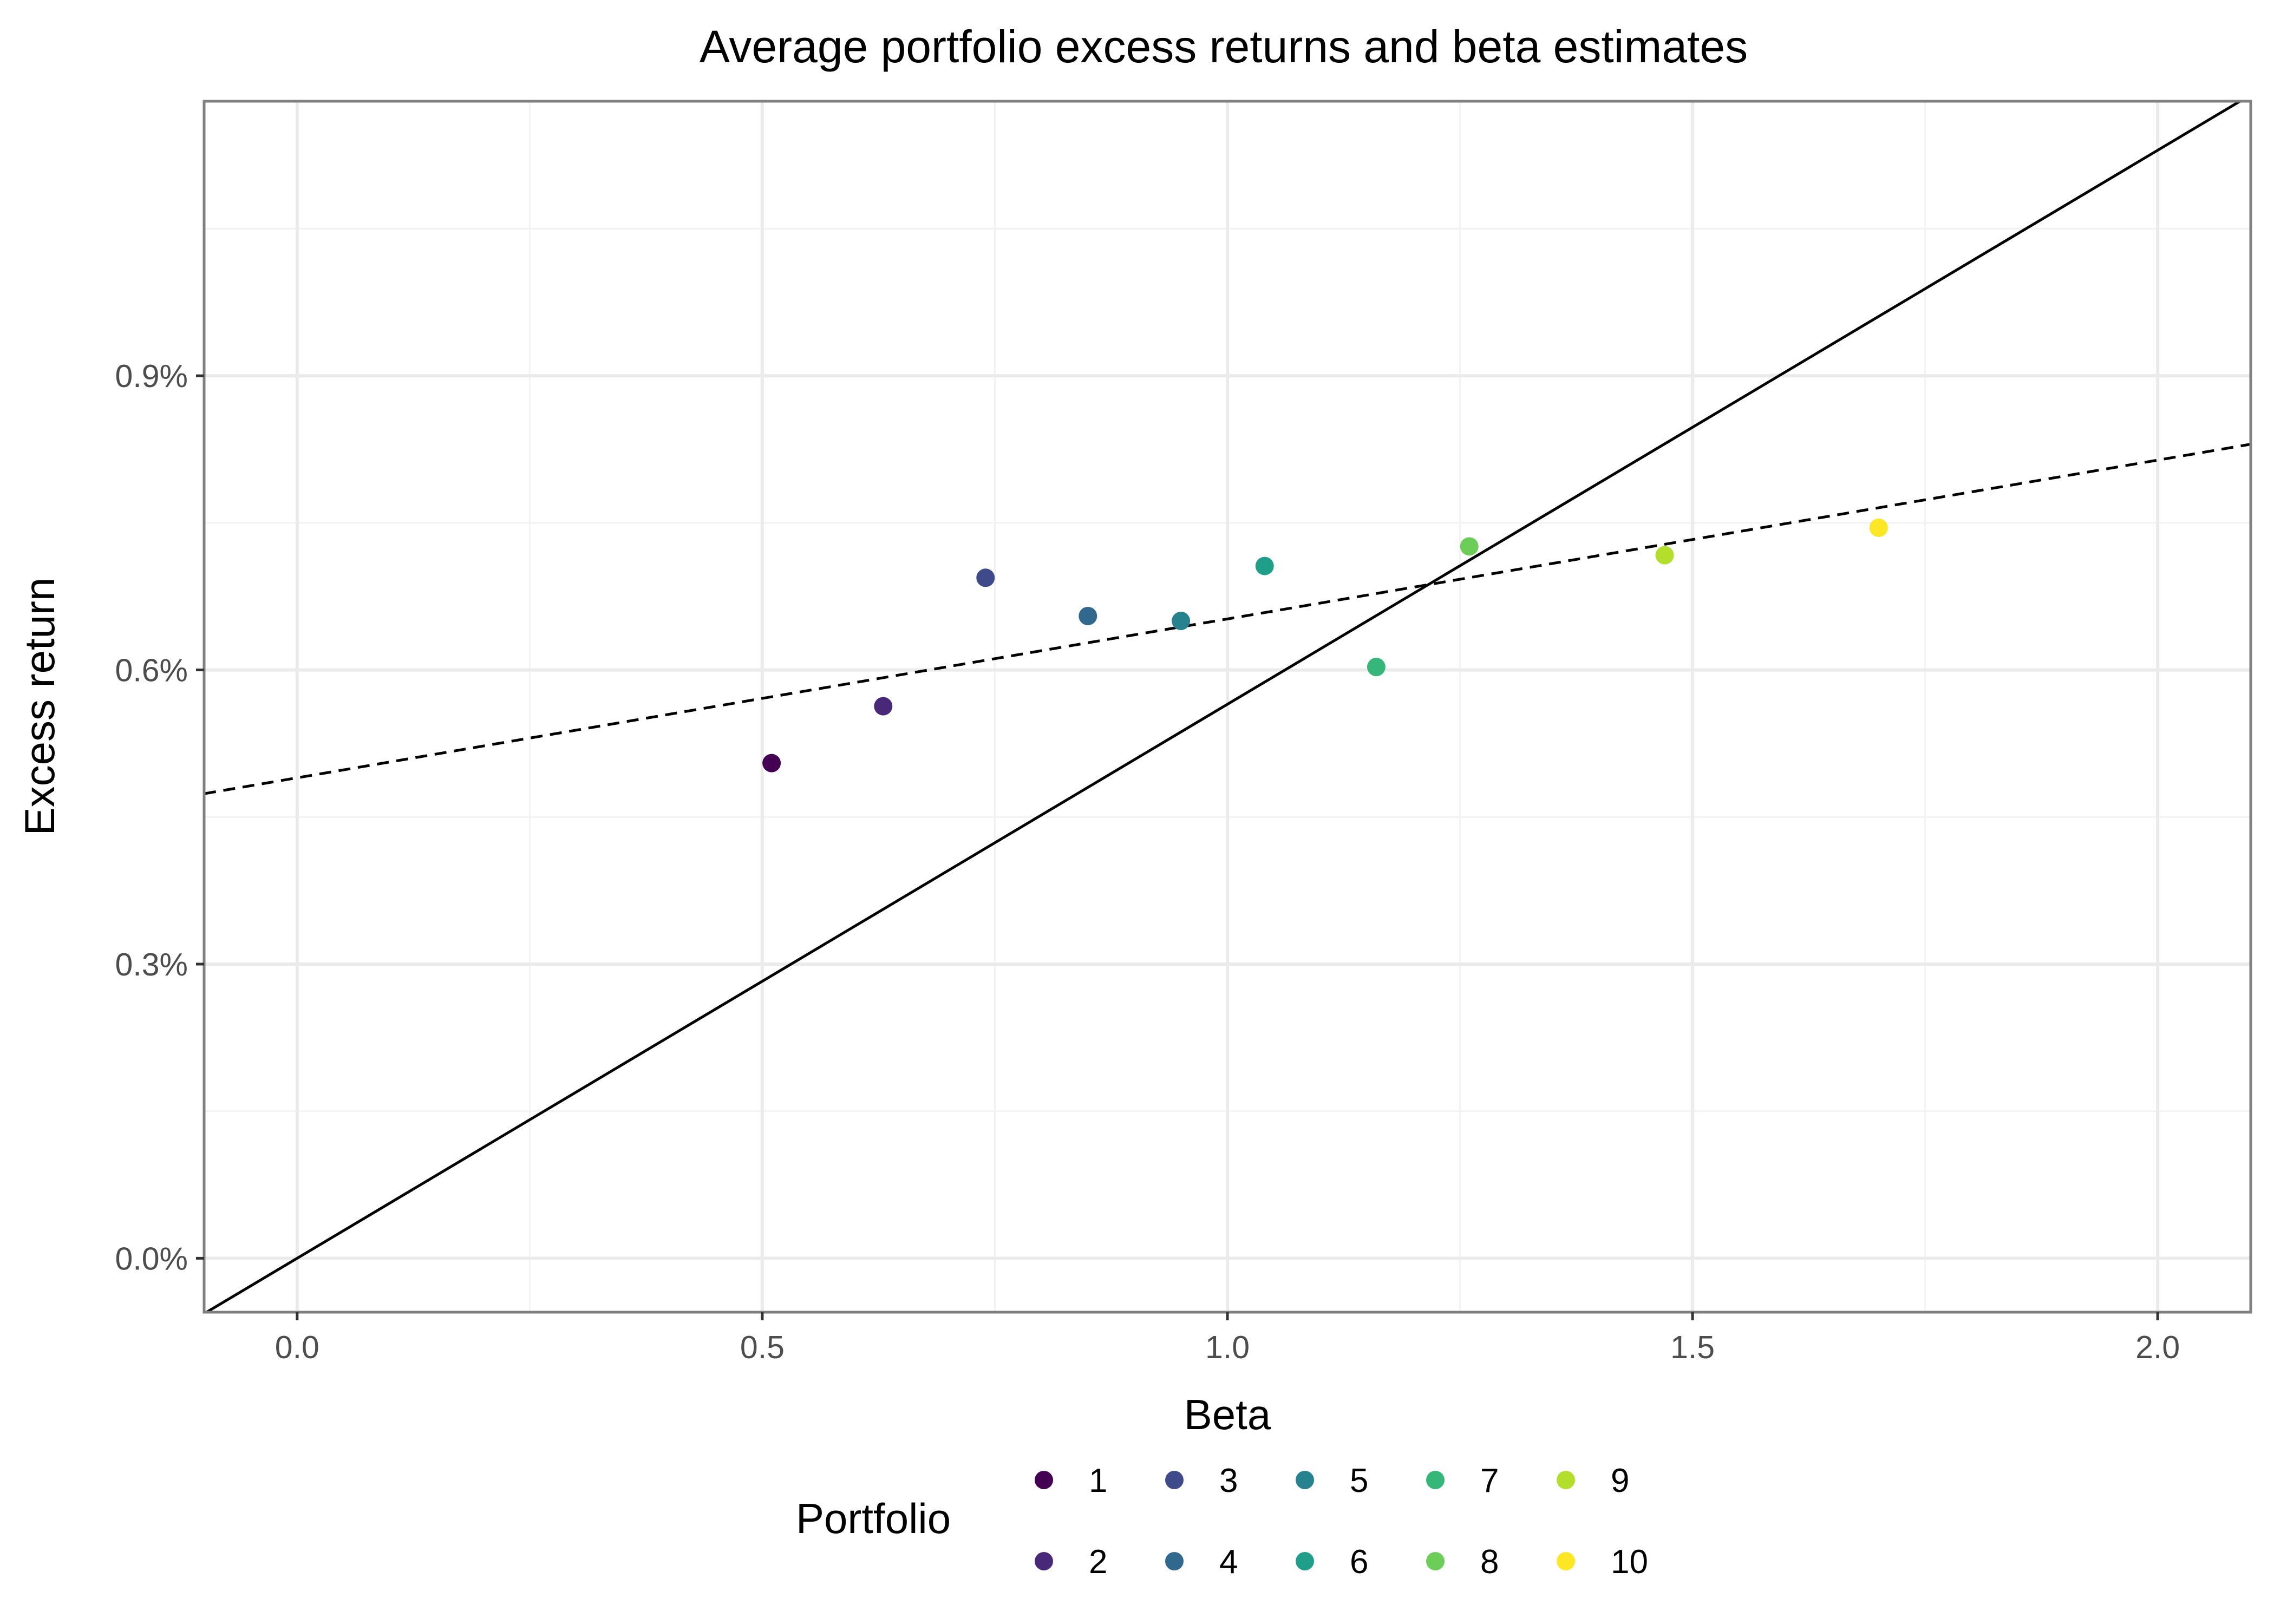 This screenshot has height=1624, width=2274. Describe the element at coordinates (1630, 1562) in the screenshot. I see `legend-label-10: 10` at that location.